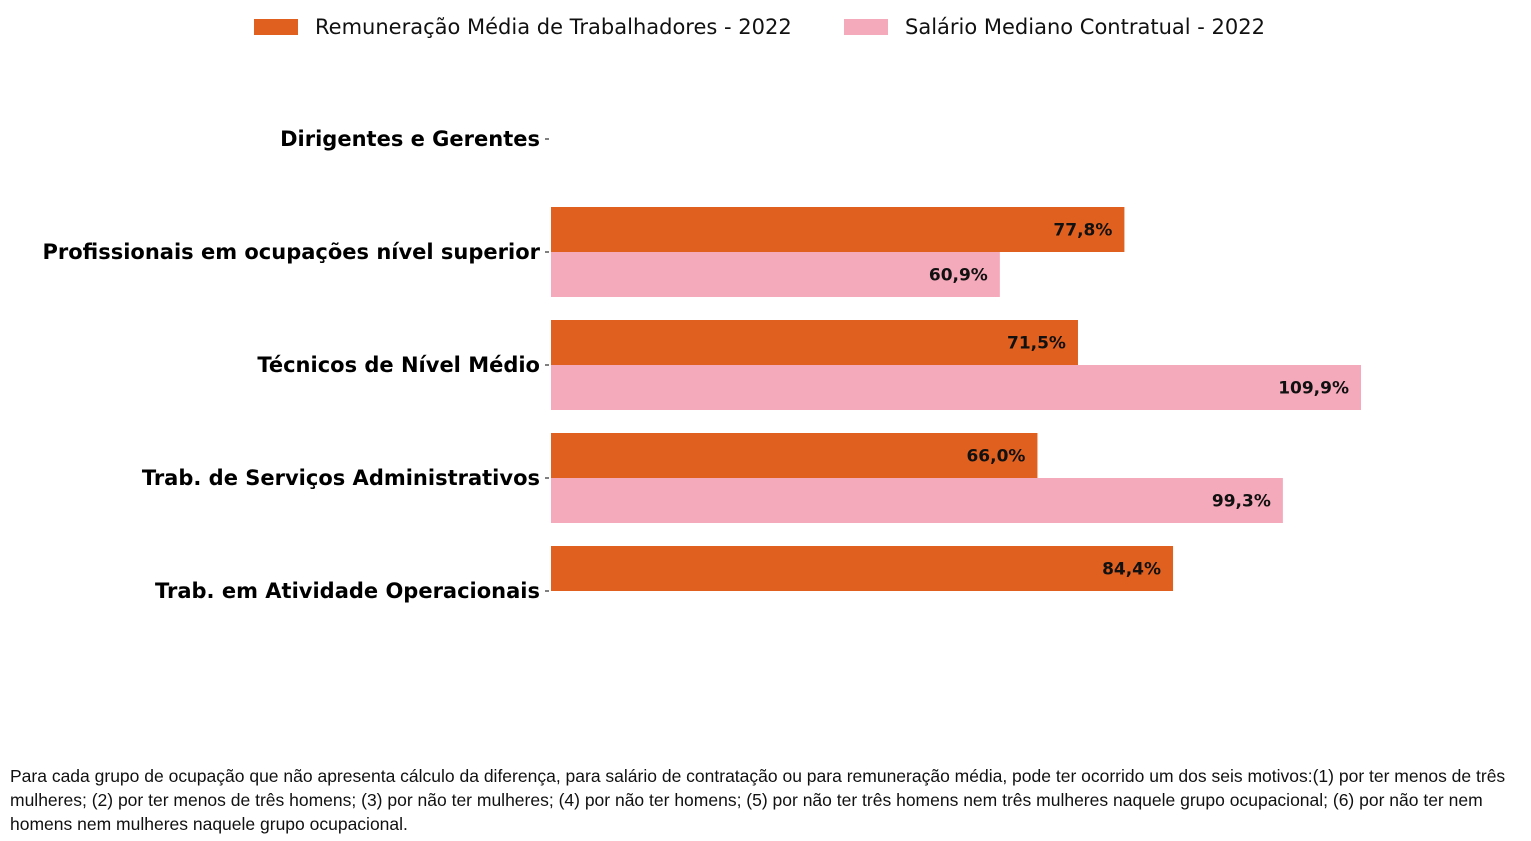 The height and width of the screenshot is (841, 1531). Describe the element at coordinates (1131, 570) in the screenshot. I see `bar-value-label: 84,4%` at that location.